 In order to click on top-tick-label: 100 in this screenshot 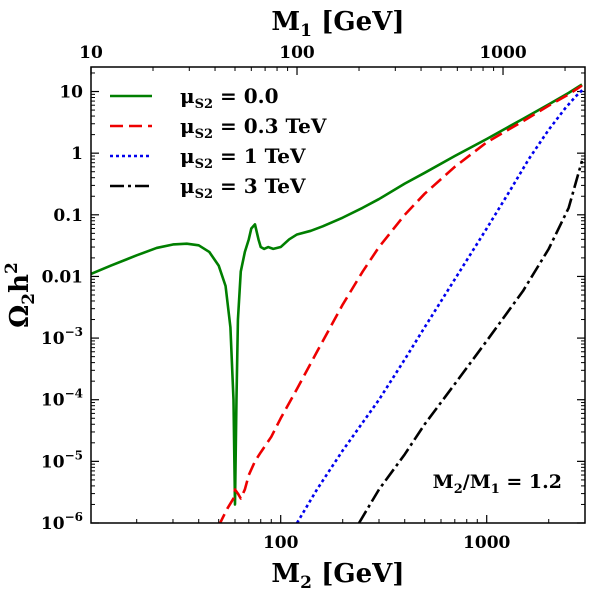, I will do `click(297, 53)`.